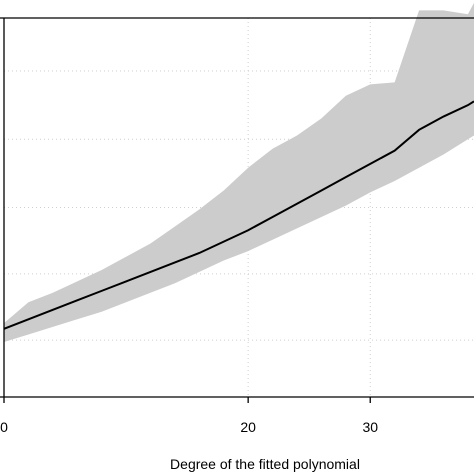 Image resolution: width=474 pixels, height=474 pixels. What do you see at coordinates (248, 427) in the screenshot?
I see `x-tick-label-1: 20` at bounding box center [248, 427].